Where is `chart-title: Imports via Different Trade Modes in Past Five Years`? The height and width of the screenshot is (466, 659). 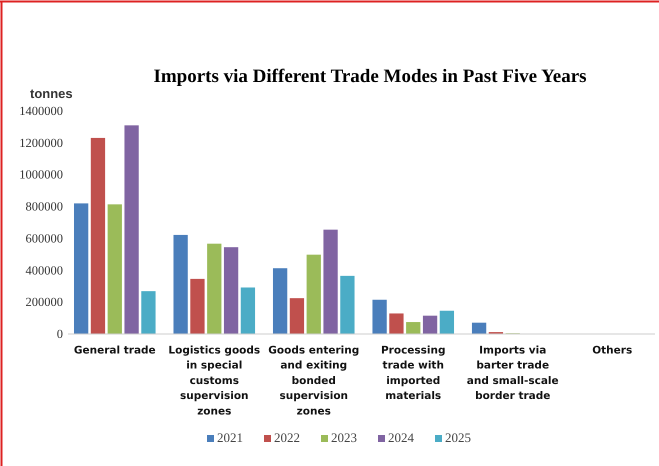 chart-title: Imports via Different Trade Modes in Past Five Years is located at coordinates (370, 76).